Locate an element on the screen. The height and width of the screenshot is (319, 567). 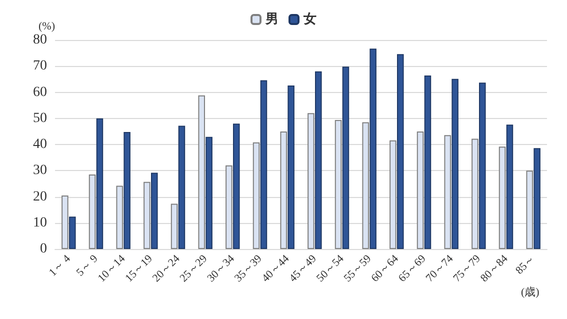
y-tick-label: 40 is located at coordinates (40, 144).